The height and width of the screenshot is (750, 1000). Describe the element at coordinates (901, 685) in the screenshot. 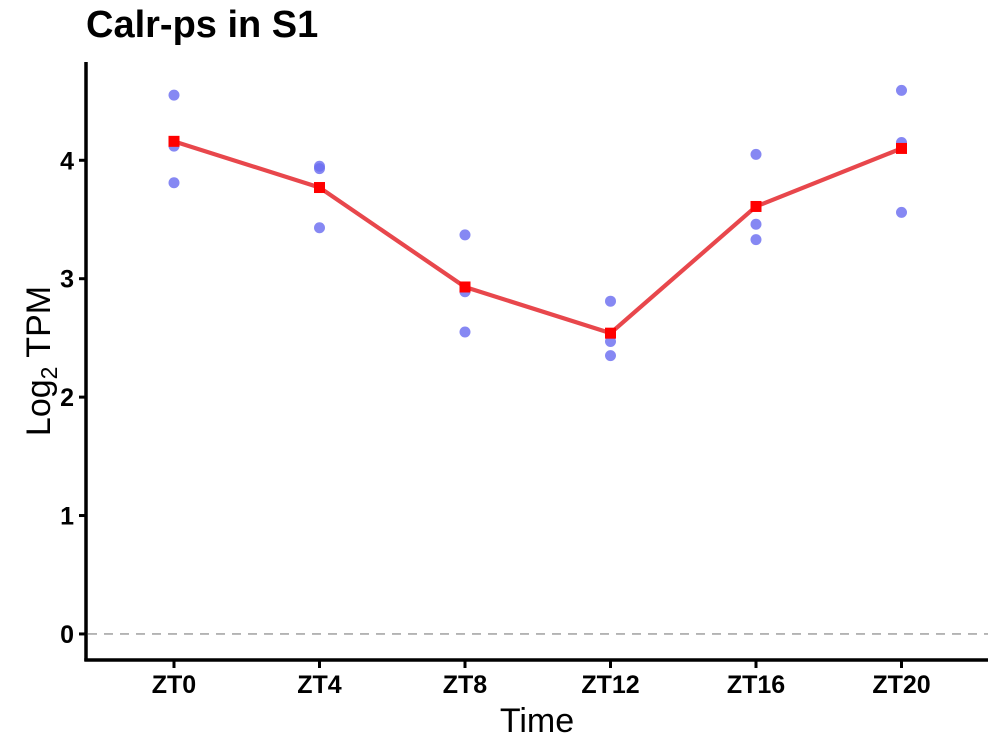

I see `x-tick-label: ZT20` at that location.